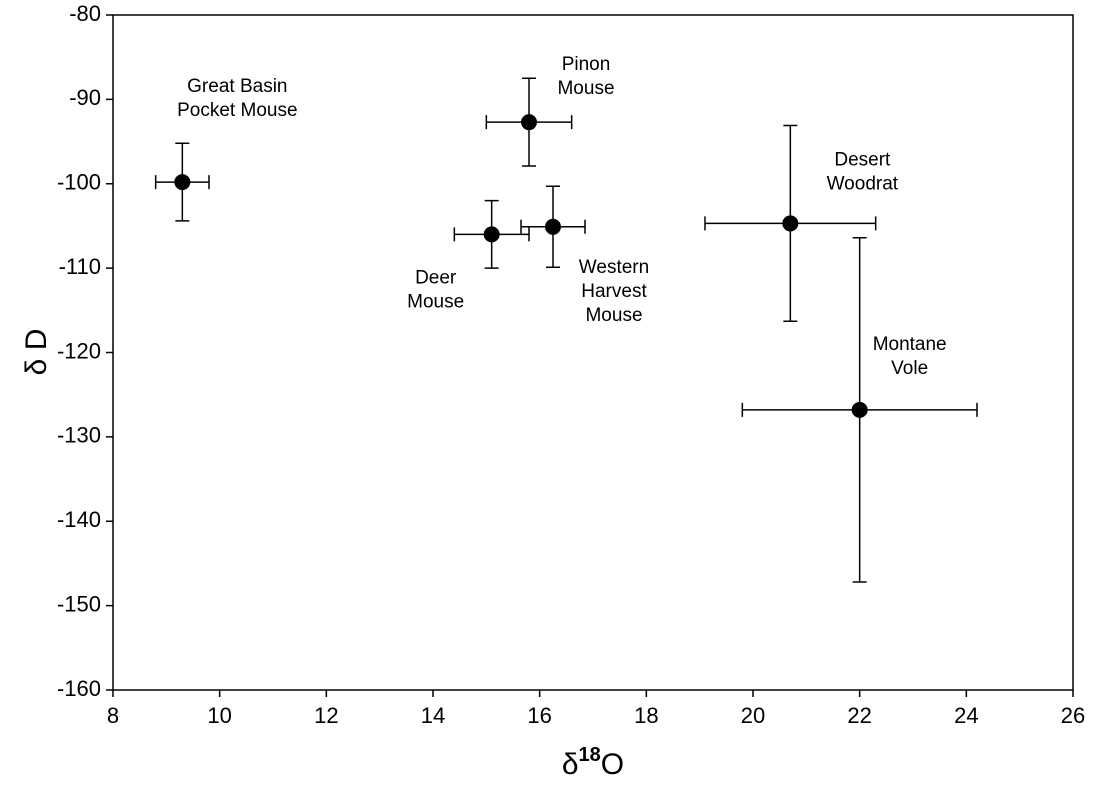 This screenshot has height=785, width=1093. Describe the element at coordinates (910, 344) in the screenshot. I see `point-label: Montane` at that location.